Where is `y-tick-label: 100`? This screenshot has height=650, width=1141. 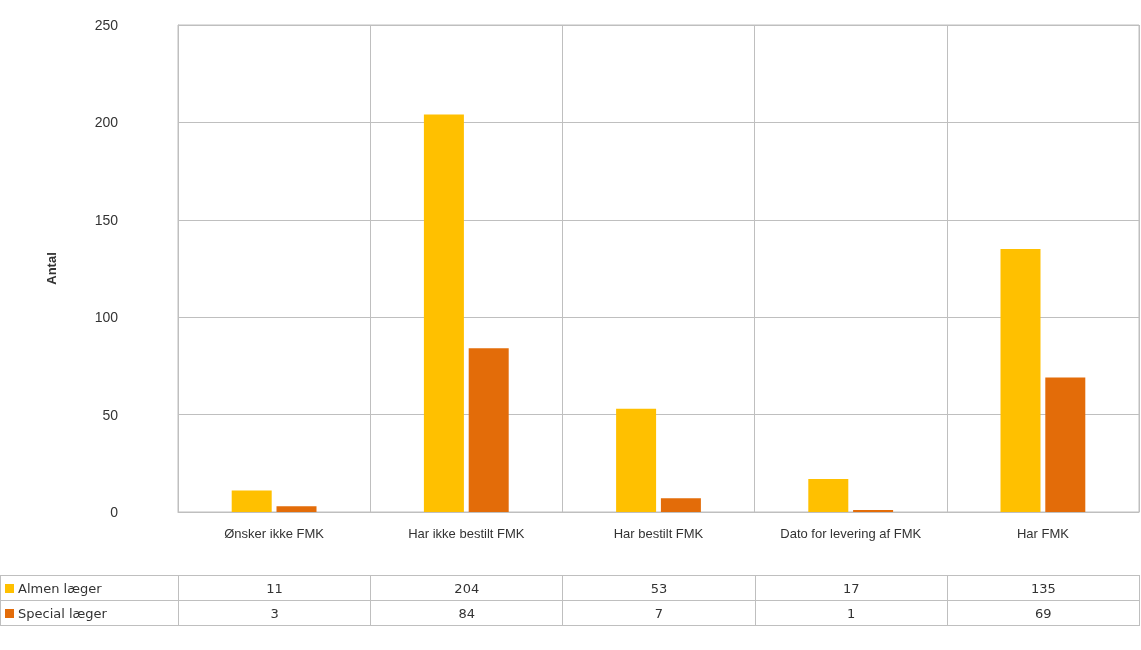 y-tick-label: 100 is located at coordinates (106, 317).